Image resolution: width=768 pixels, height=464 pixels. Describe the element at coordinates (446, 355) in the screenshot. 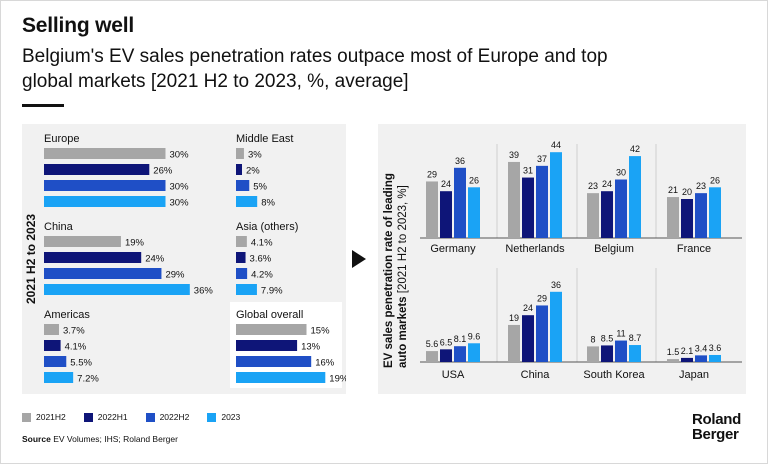

I see `bar-usa-2022h1` at that location.